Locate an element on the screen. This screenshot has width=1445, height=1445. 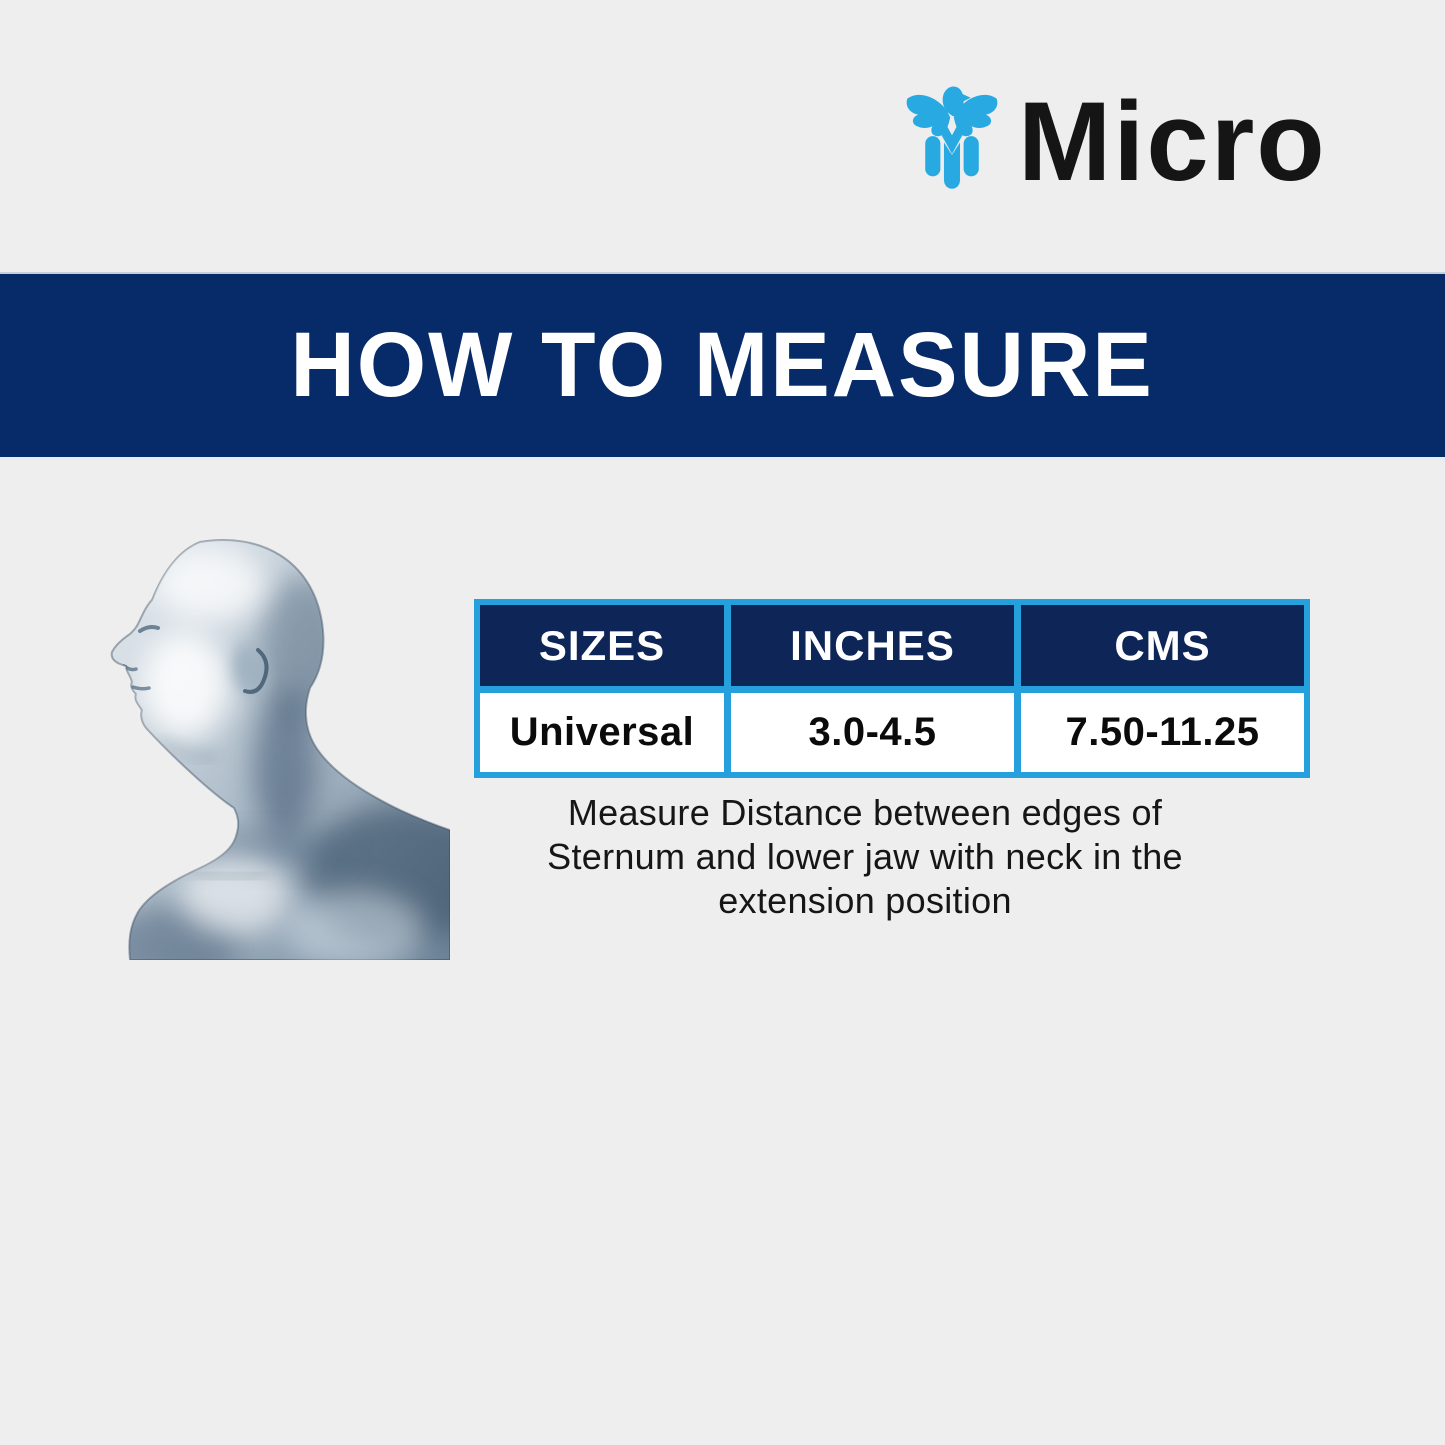
how-to-measure-banner: HOW TO MEASURE is located at coordinates (722, 366).